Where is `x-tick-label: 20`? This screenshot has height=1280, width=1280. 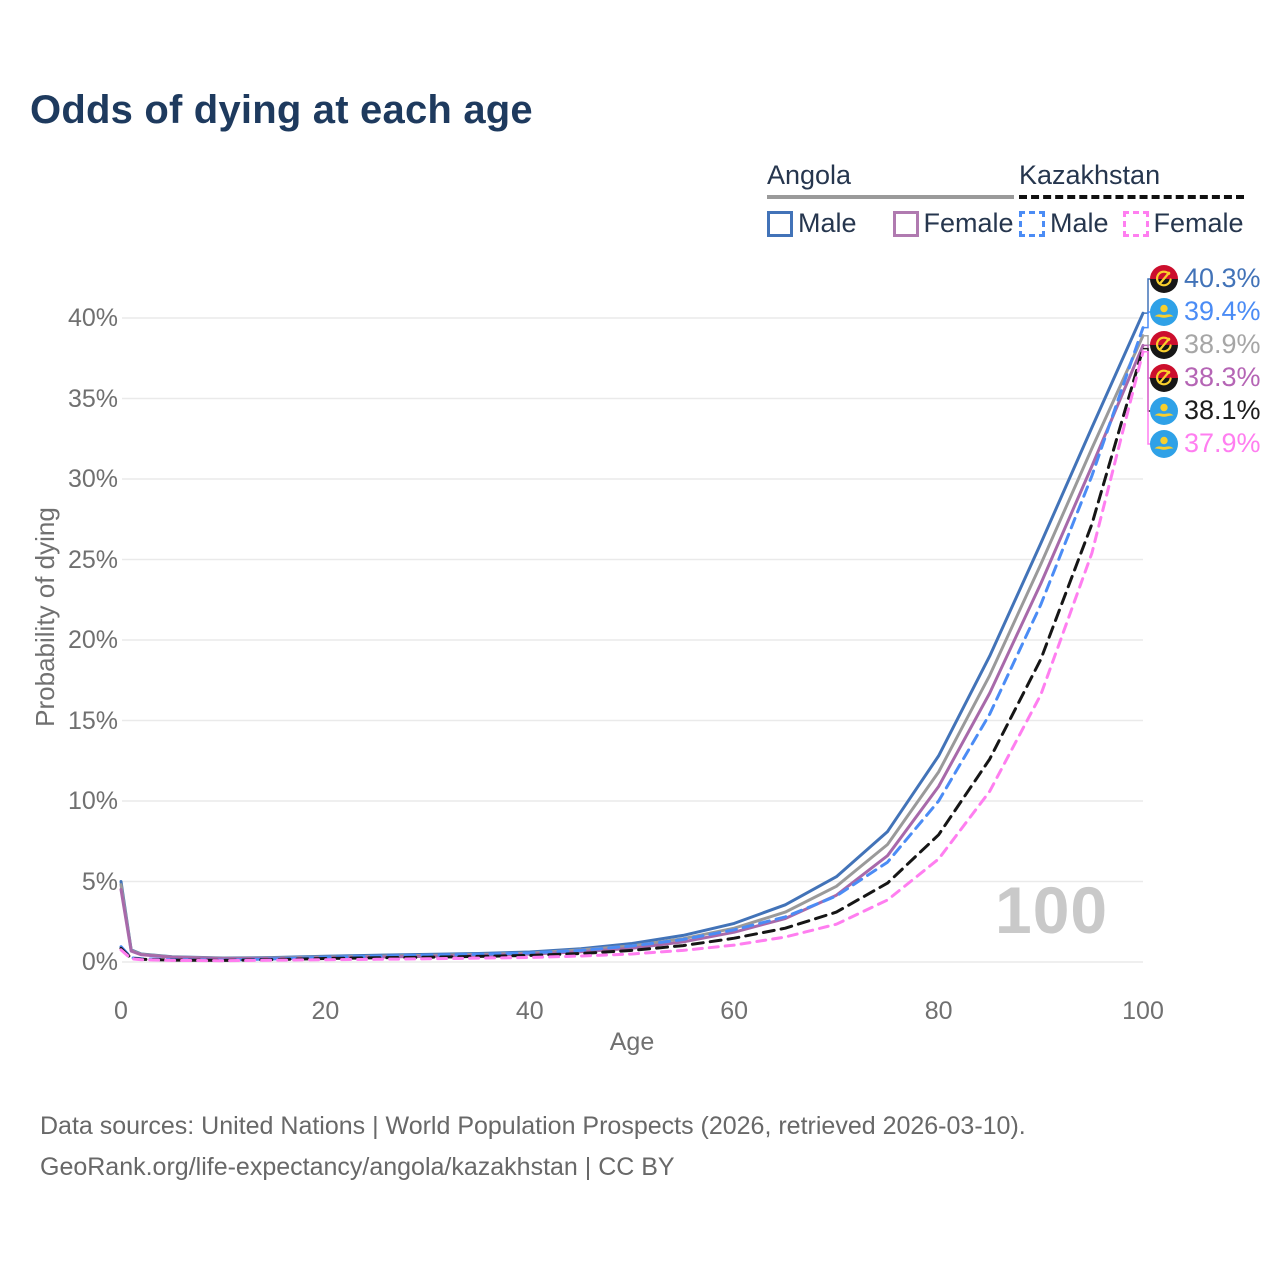
x-tick-label: 20 is located at coordinates (325, 1011).